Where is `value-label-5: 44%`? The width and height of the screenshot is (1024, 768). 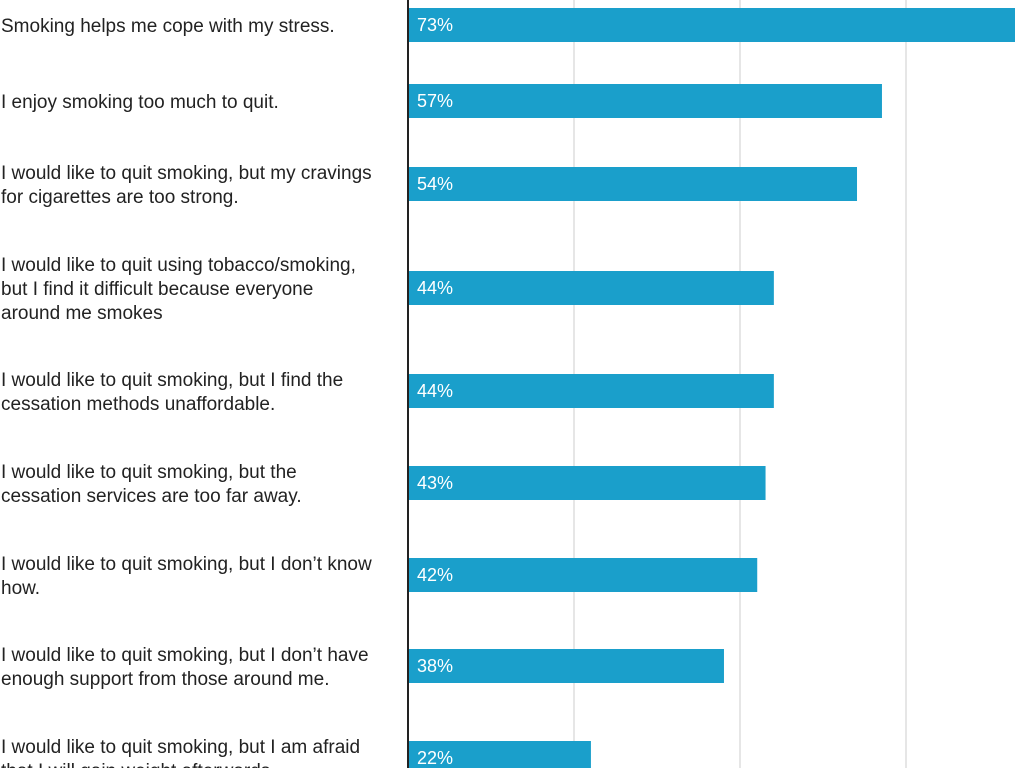
value-label-5: 44% is located at coordinates (435, 391).